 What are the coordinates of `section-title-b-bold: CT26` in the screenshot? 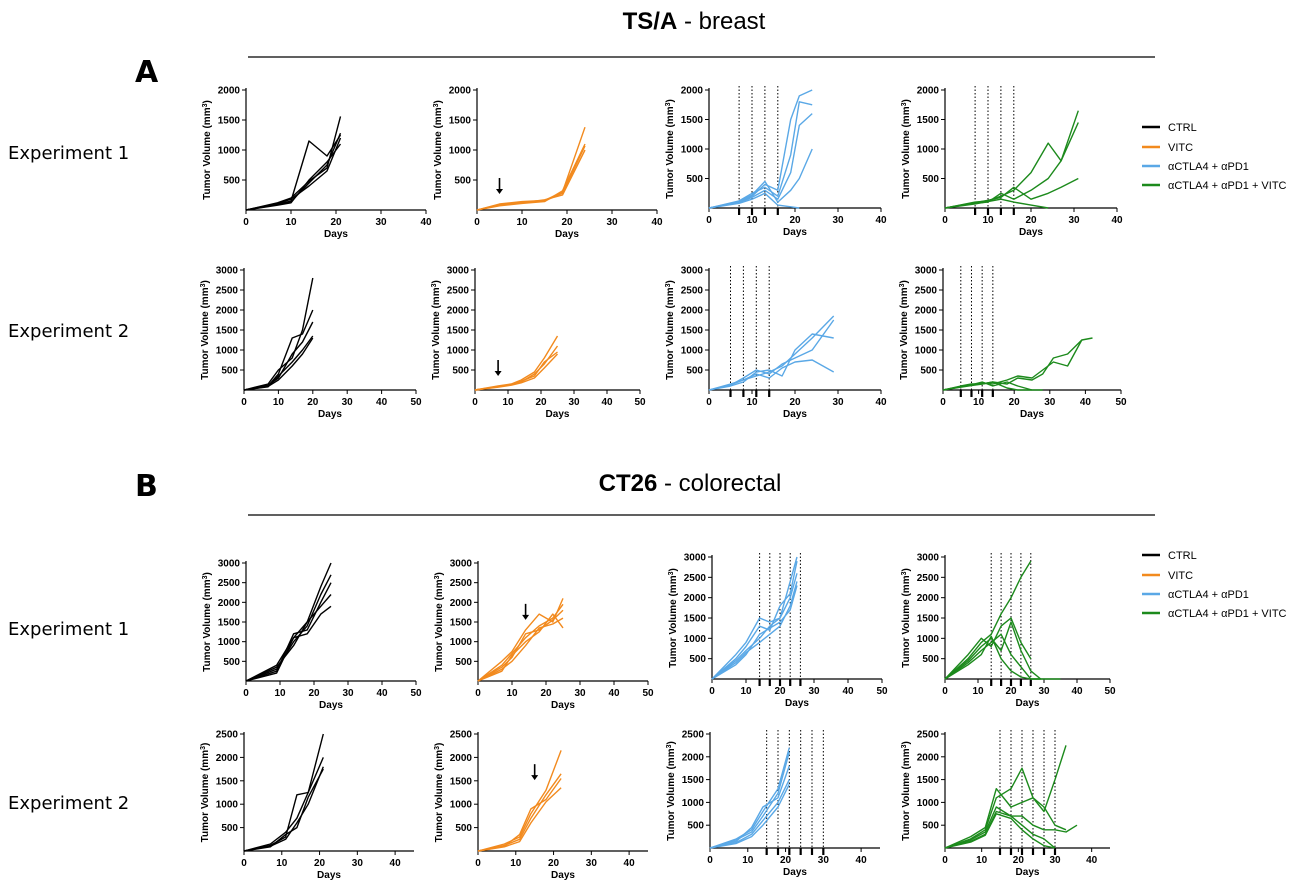 It's located at (628, 483).